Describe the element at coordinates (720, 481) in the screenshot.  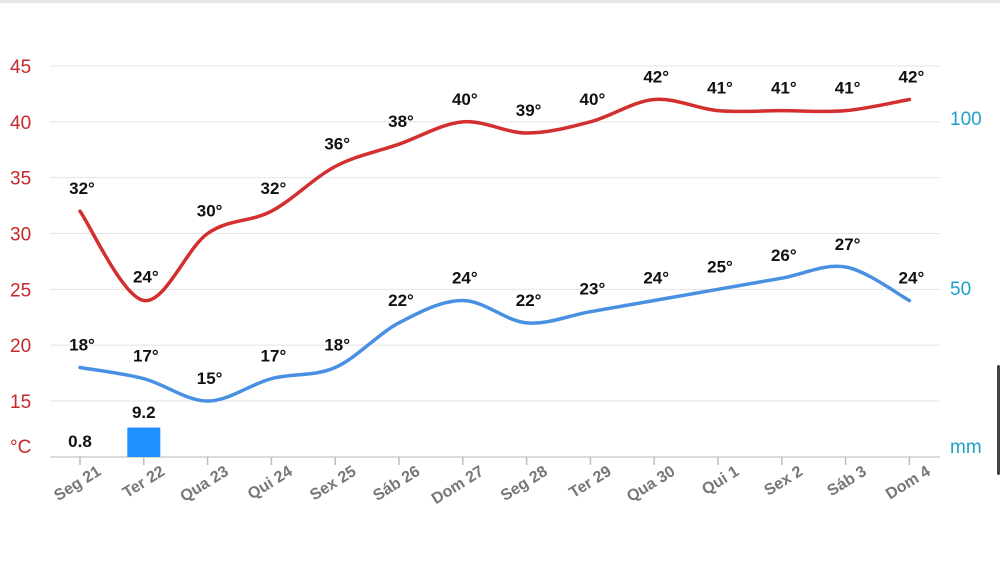
I see `x-tick-label: Qui 1` at that location.